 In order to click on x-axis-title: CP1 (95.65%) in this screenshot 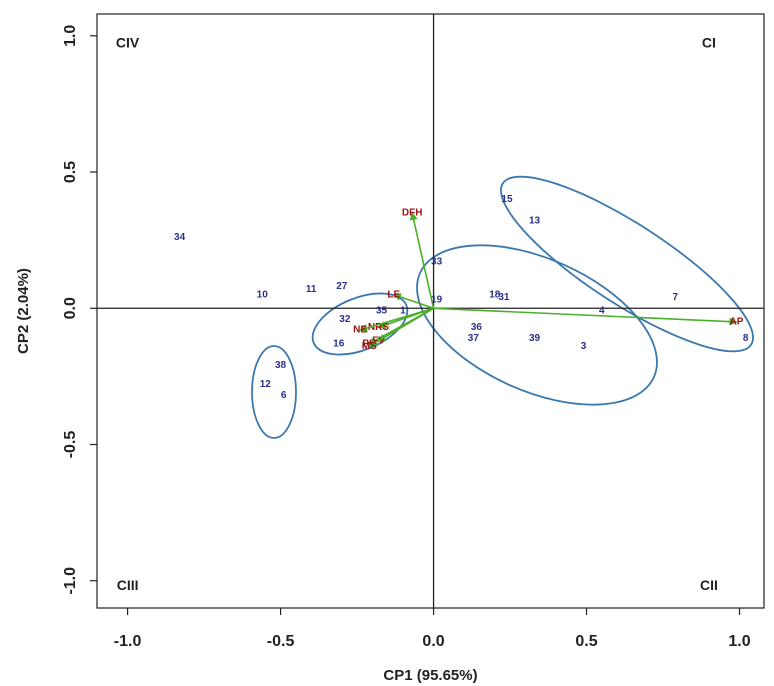, I will do `click(430, 675)`.